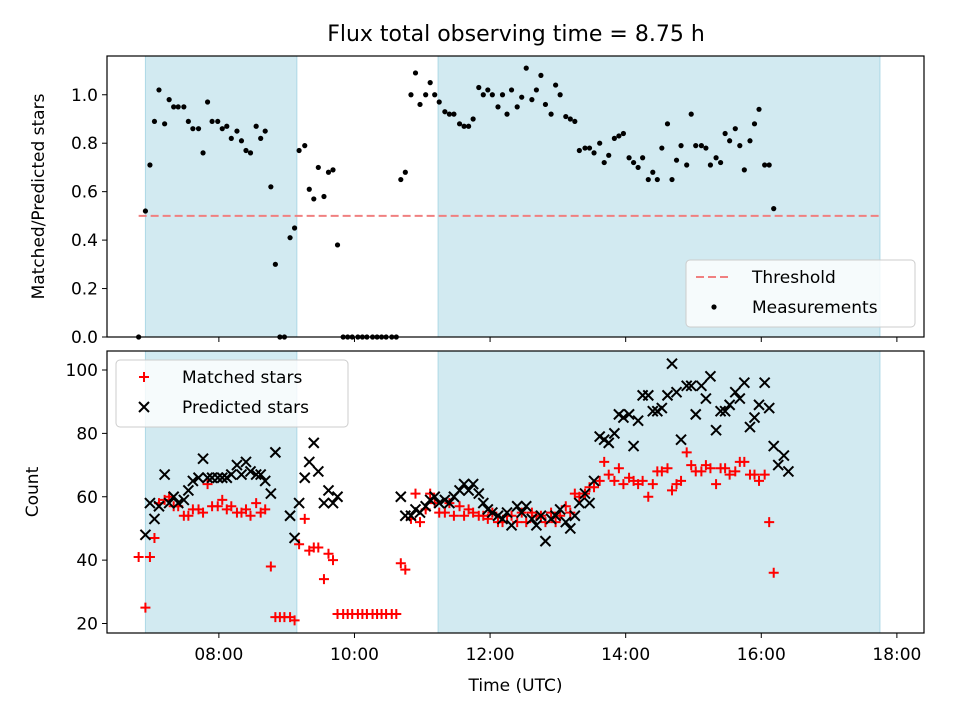 Image resolution: width=960 pixels, height=720 pixels. What do you see at coordinates (84, 193) in the screenshot?
I see `y-tick-label: 0.6` at bounding box center [84, 193].